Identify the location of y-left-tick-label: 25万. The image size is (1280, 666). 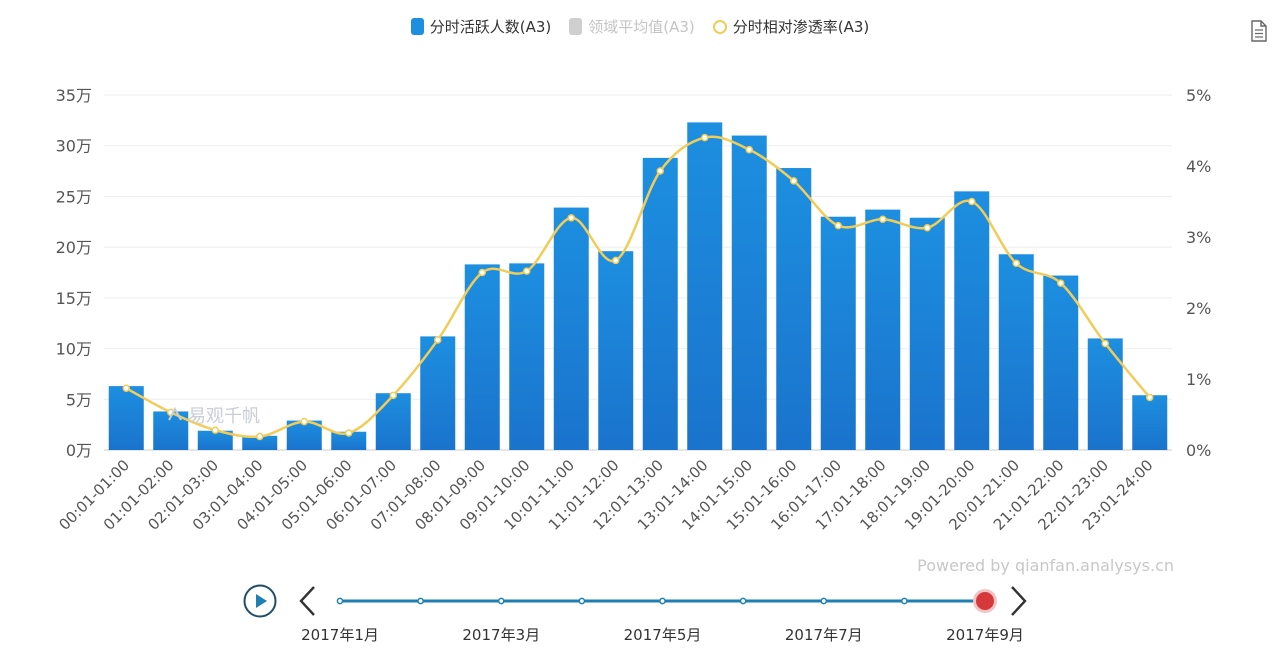
(74, 196).